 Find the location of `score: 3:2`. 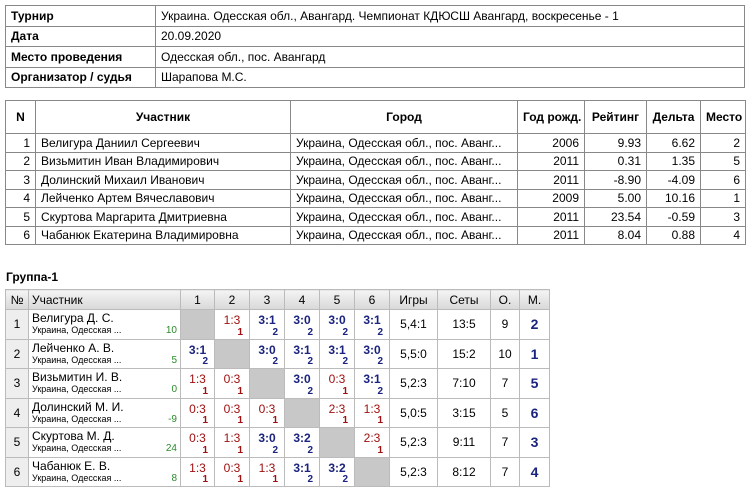

score: 3:2 is located at coordinates (337, 467).